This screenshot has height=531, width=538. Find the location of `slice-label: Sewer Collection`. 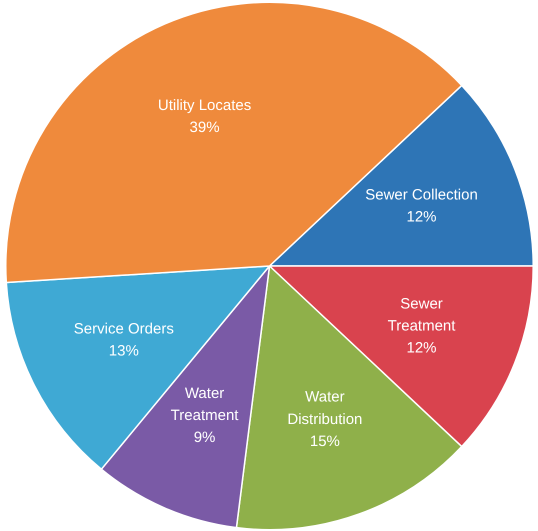

slice-label: Sewer Collection is located at coordinates (421, 195).